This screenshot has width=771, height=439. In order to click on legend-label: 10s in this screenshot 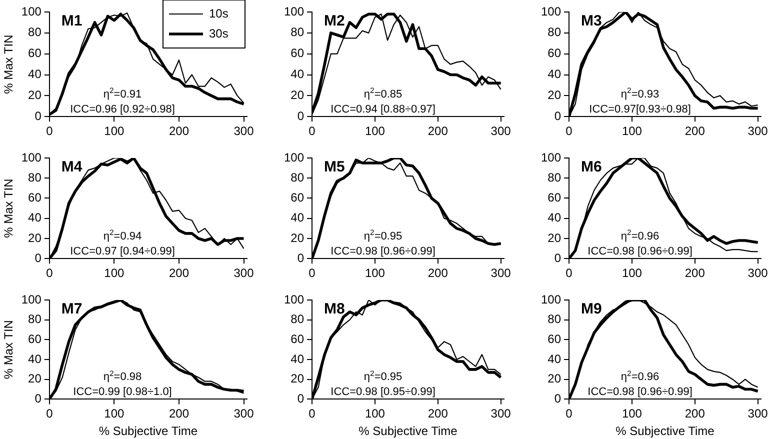, I will do `click(218, 13)`.